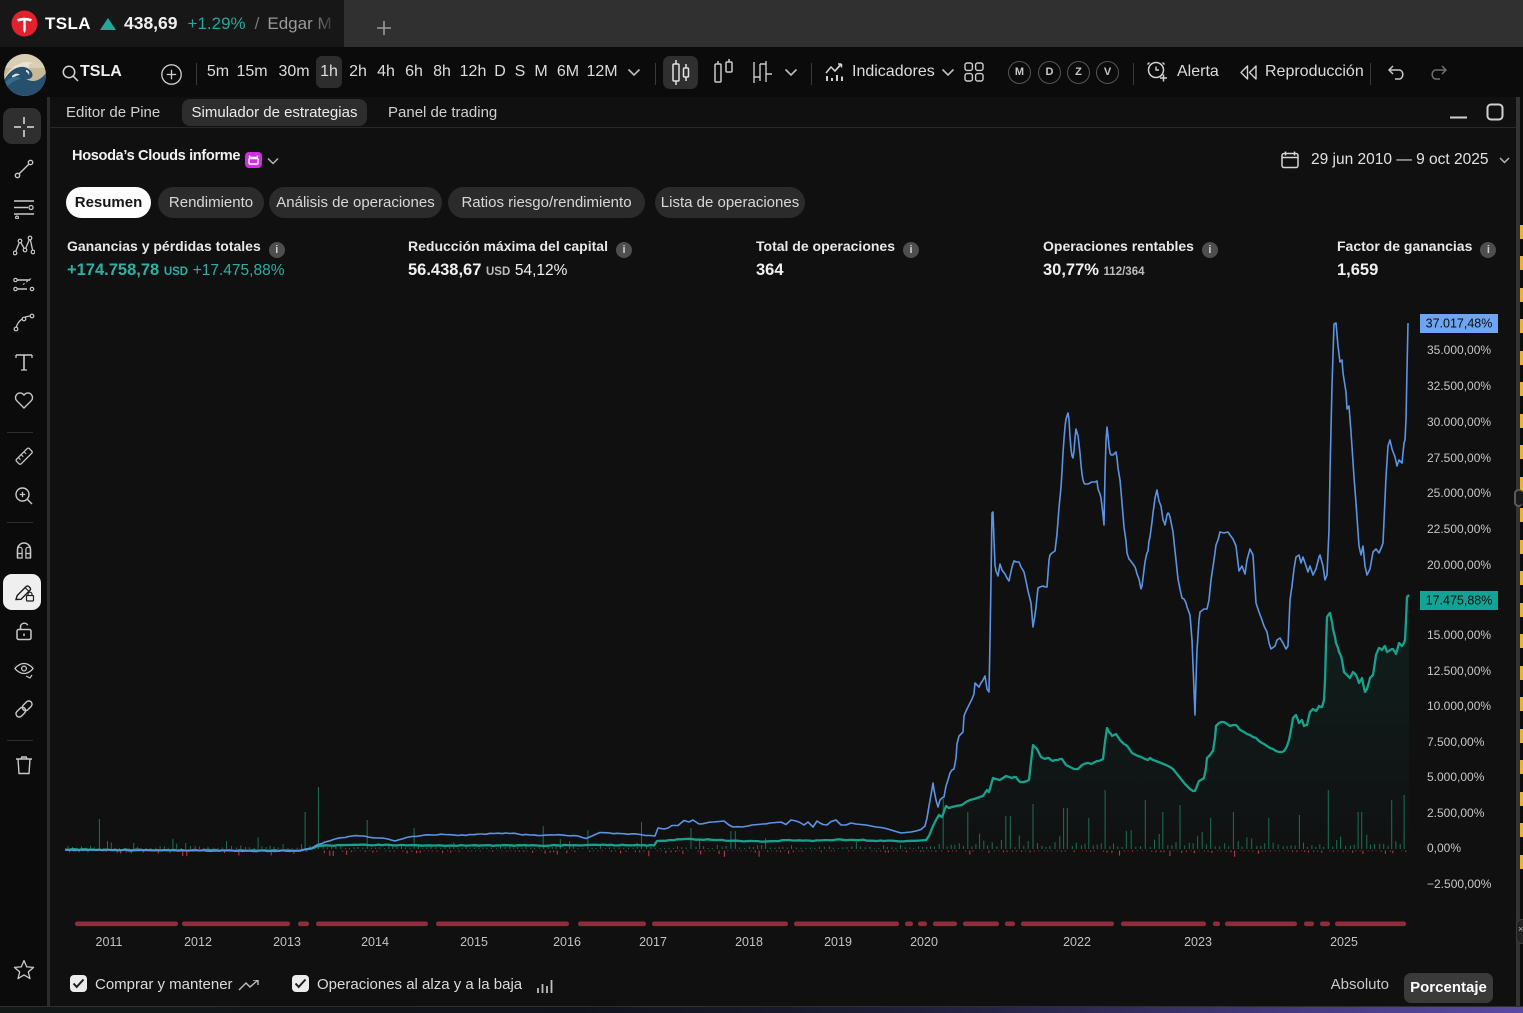 The height and width of the screenshot is (1013, 1523). I want to click on svg-text: 30.000,00%, so click(1459, 422).